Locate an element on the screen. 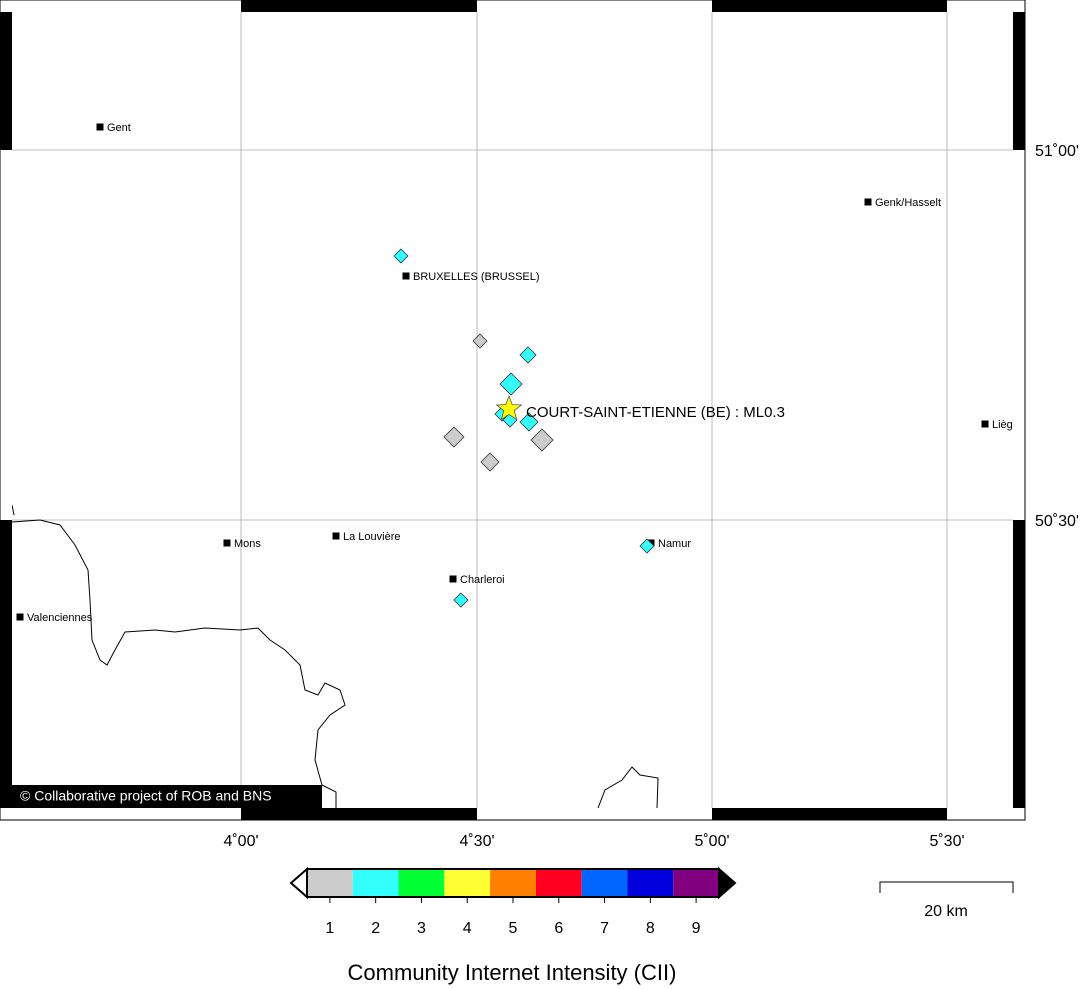 The height and width of the screenshot is (989, 1088). colorbar-label: 4 is located at coordinates (467, 928).